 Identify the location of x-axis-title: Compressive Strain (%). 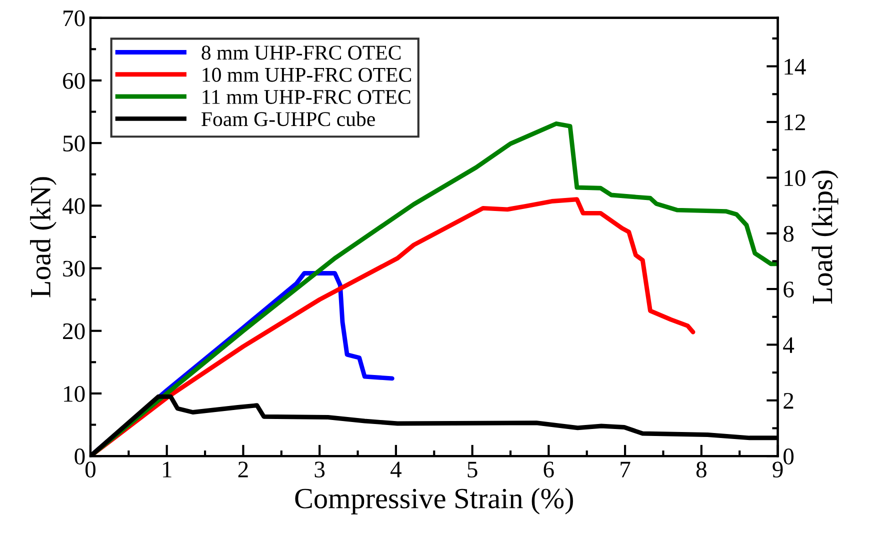
(434, 501).